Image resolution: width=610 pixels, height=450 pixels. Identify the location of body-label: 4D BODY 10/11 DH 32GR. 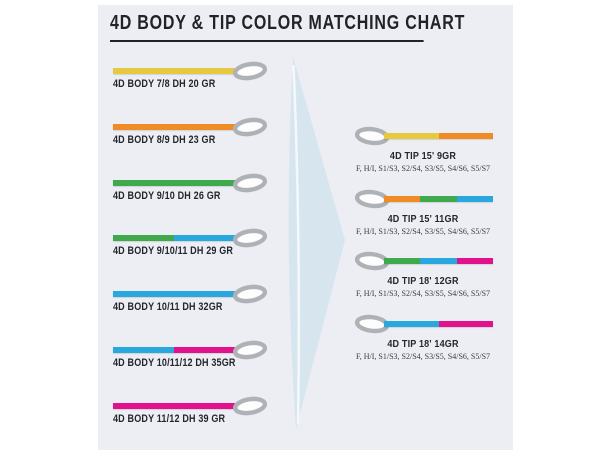
(168, 307).